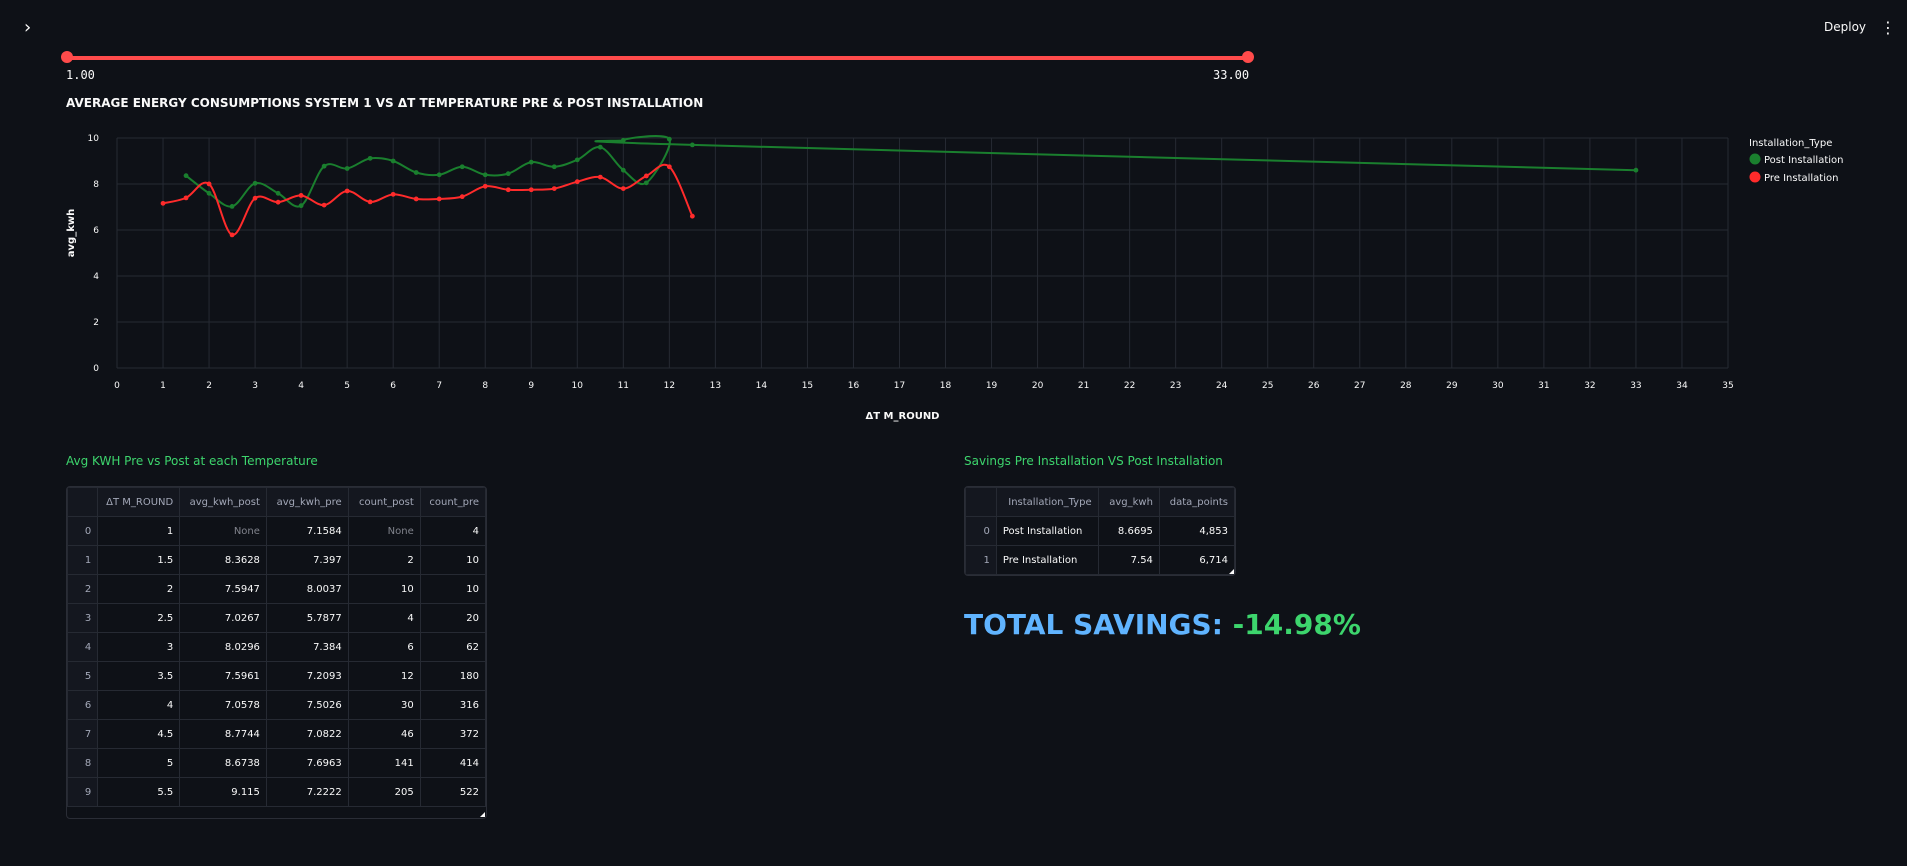 The image size is (1907, 866). Describe the element at coordinates (1038, 386) in the screenshot. I see `x-tick-label: 20` at that location.